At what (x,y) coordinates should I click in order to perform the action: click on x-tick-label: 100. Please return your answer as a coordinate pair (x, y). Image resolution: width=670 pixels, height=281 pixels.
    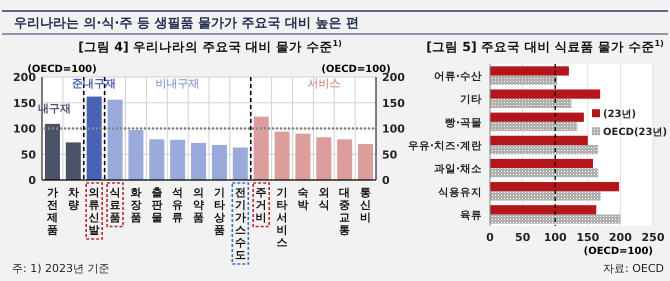
    Looking at the image, I should click on (556, 237).